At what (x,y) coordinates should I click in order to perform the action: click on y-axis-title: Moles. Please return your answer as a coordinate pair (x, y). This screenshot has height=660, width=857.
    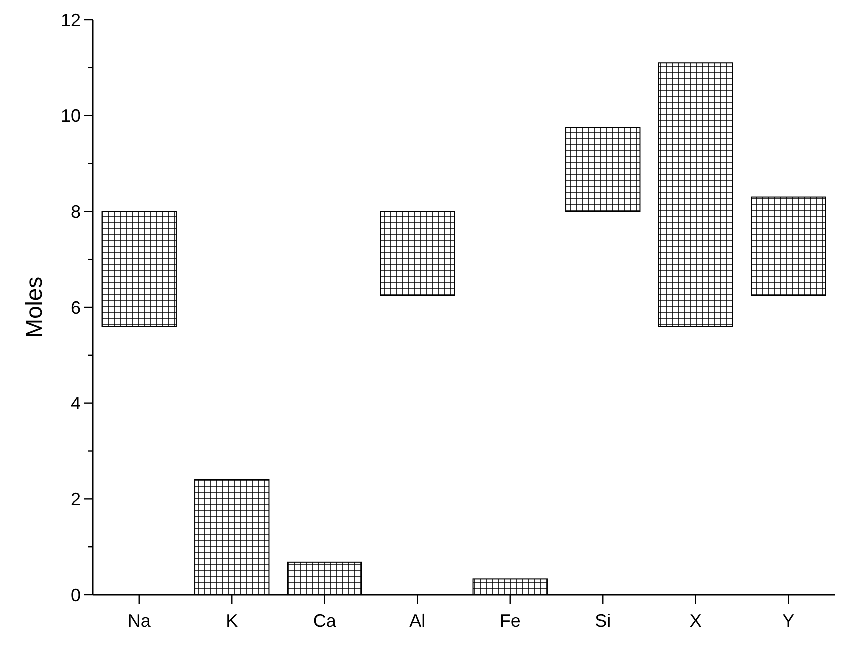
    Looking at the image, I should click on (34, 307).